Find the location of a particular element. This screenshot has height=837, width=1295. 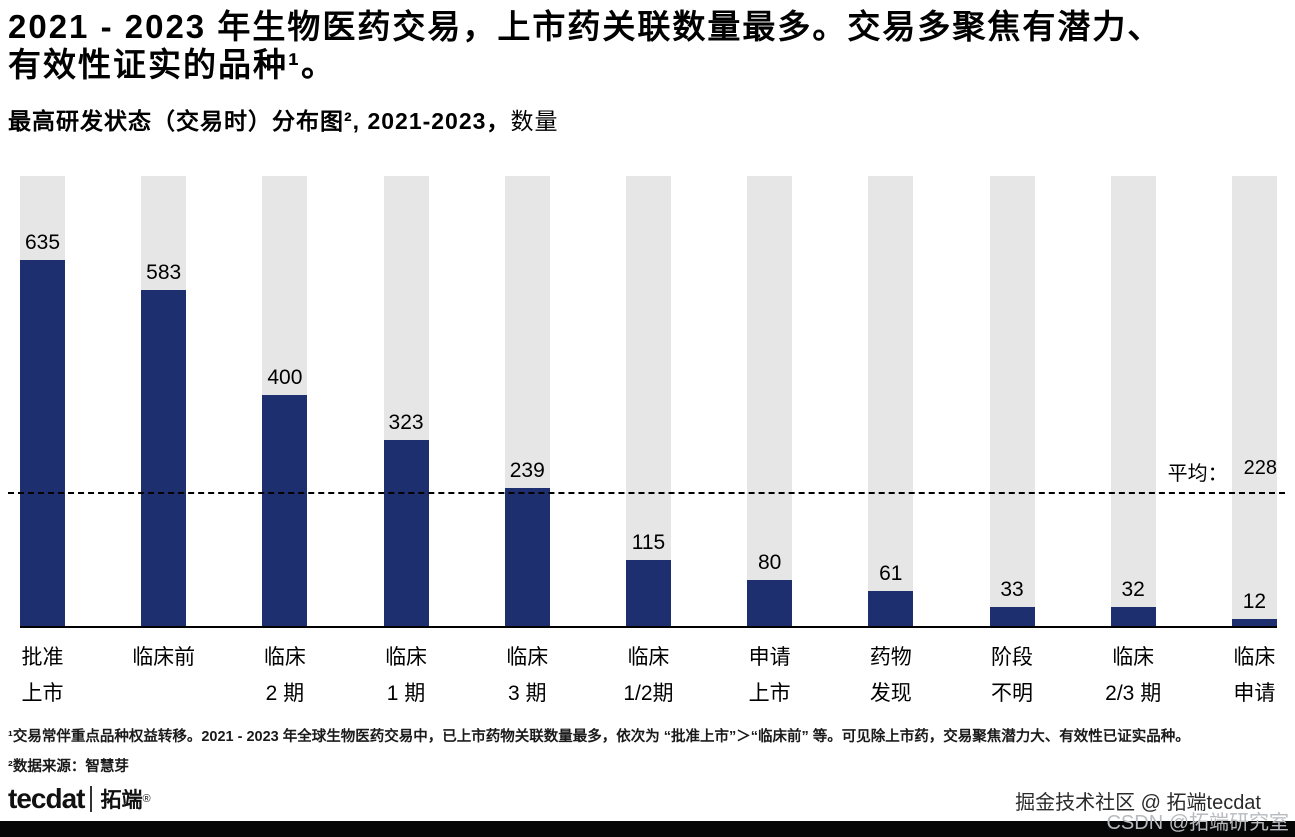

average-label: 平均： 228 is located at coordinates (1222, 471).